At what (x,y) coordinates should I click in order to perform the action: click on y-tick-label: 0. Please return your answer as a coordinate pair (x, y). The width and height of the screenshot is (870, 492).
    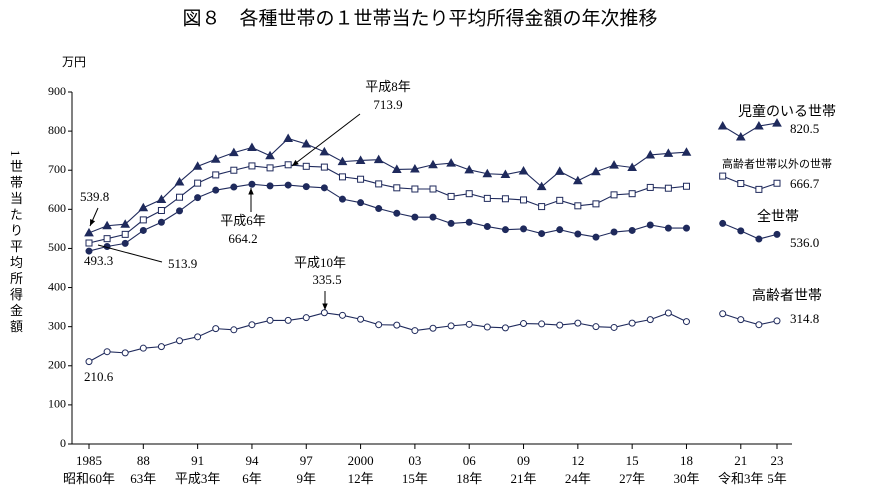
    Looking at the image, I should click on (63, 443).